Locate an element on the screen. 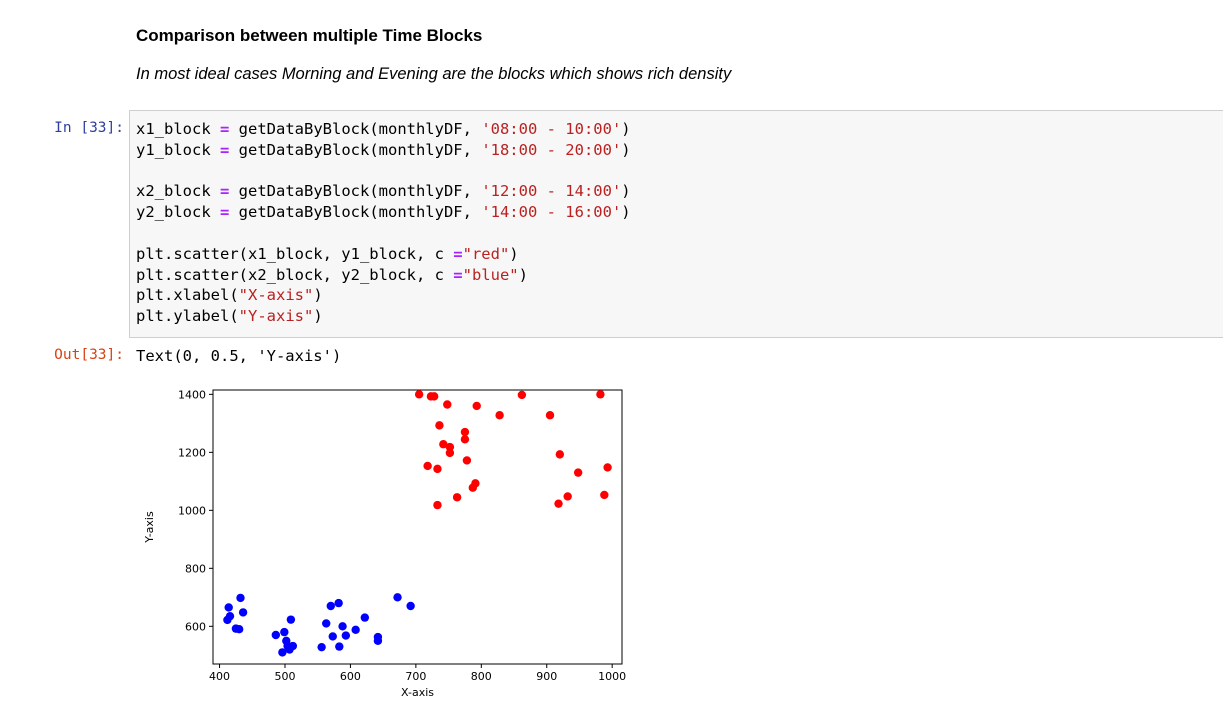  output-prompt: Out[33]: is located at coordinates (89, 355).